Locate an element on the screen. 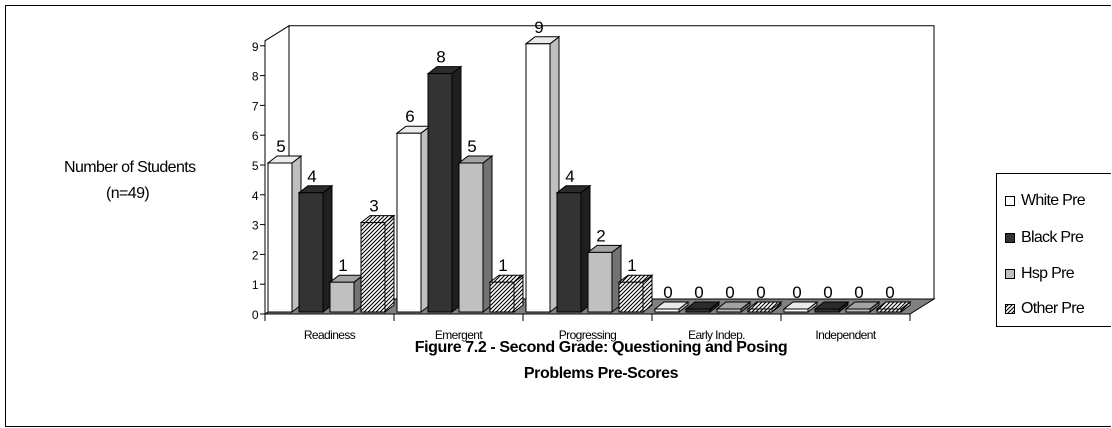 This screenshot has height=428, width=1112. x-category-label: Early Indep. is located at coordinates (716, 335).